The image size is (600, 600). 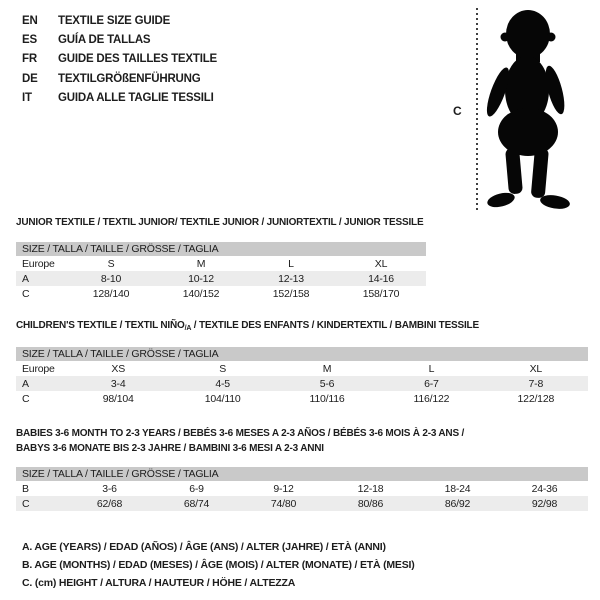 I want to click on table-row: Europe XS S M L XL, so click(x=302, y=368).